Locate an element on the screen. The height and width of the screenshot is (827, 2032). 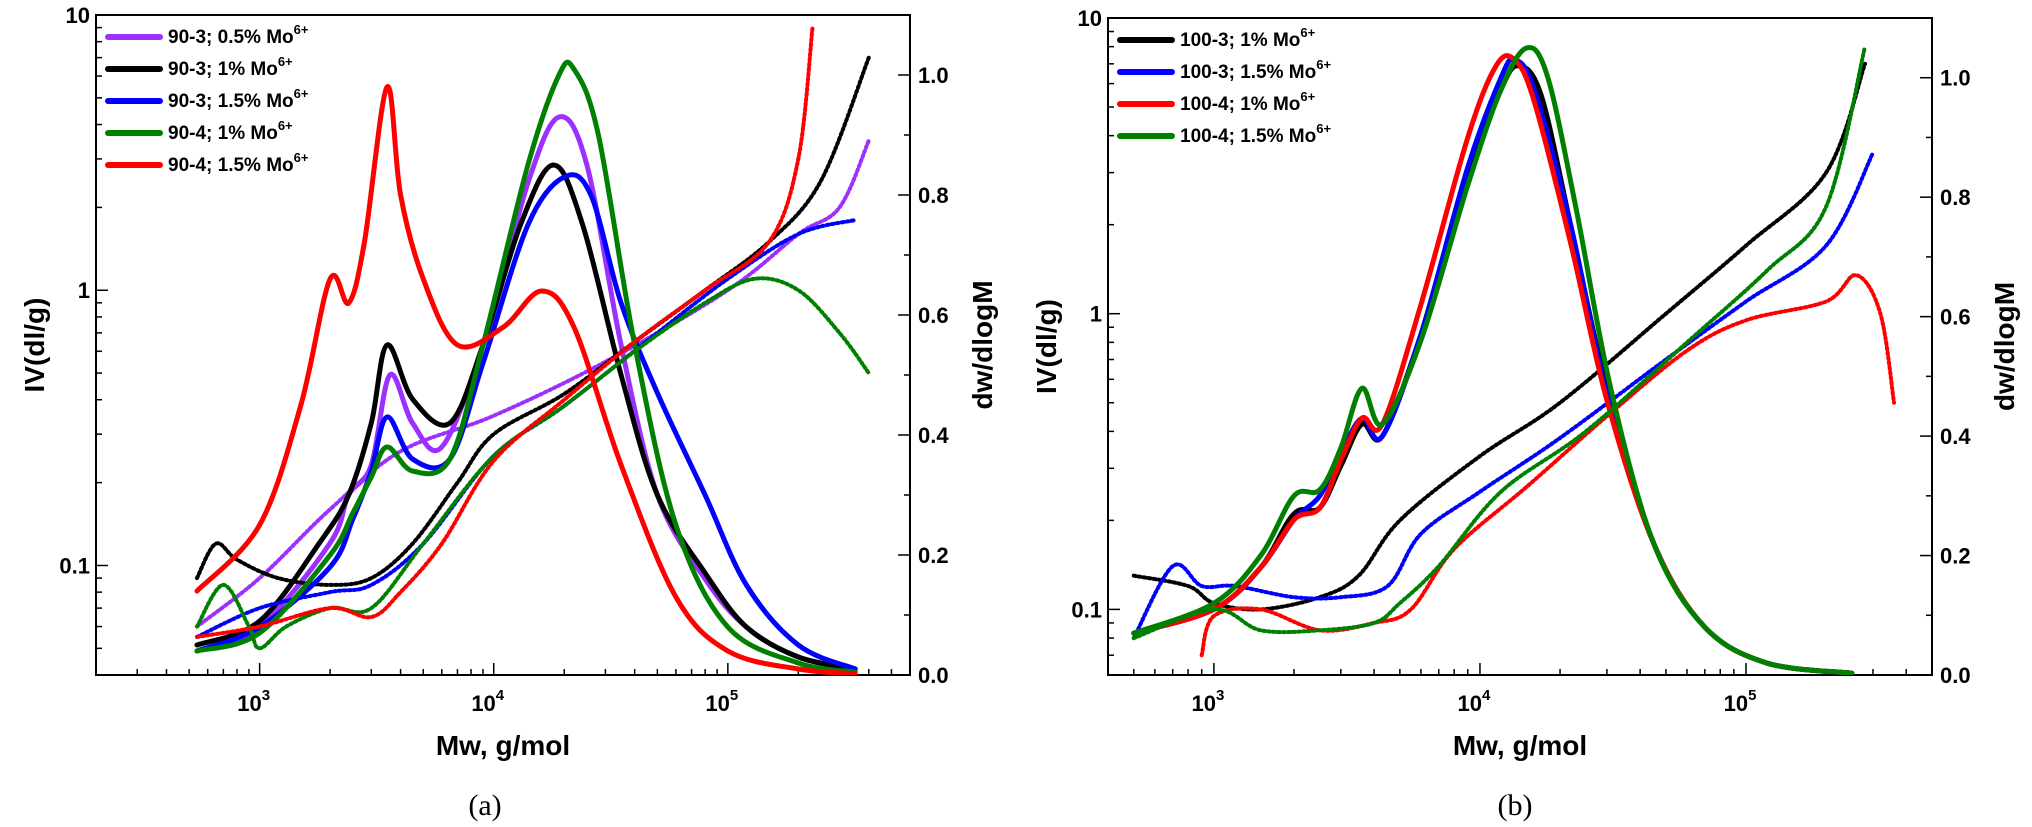
legend-label: 100-4; 1% Mo6+ is located at coordinates (1248, 102).